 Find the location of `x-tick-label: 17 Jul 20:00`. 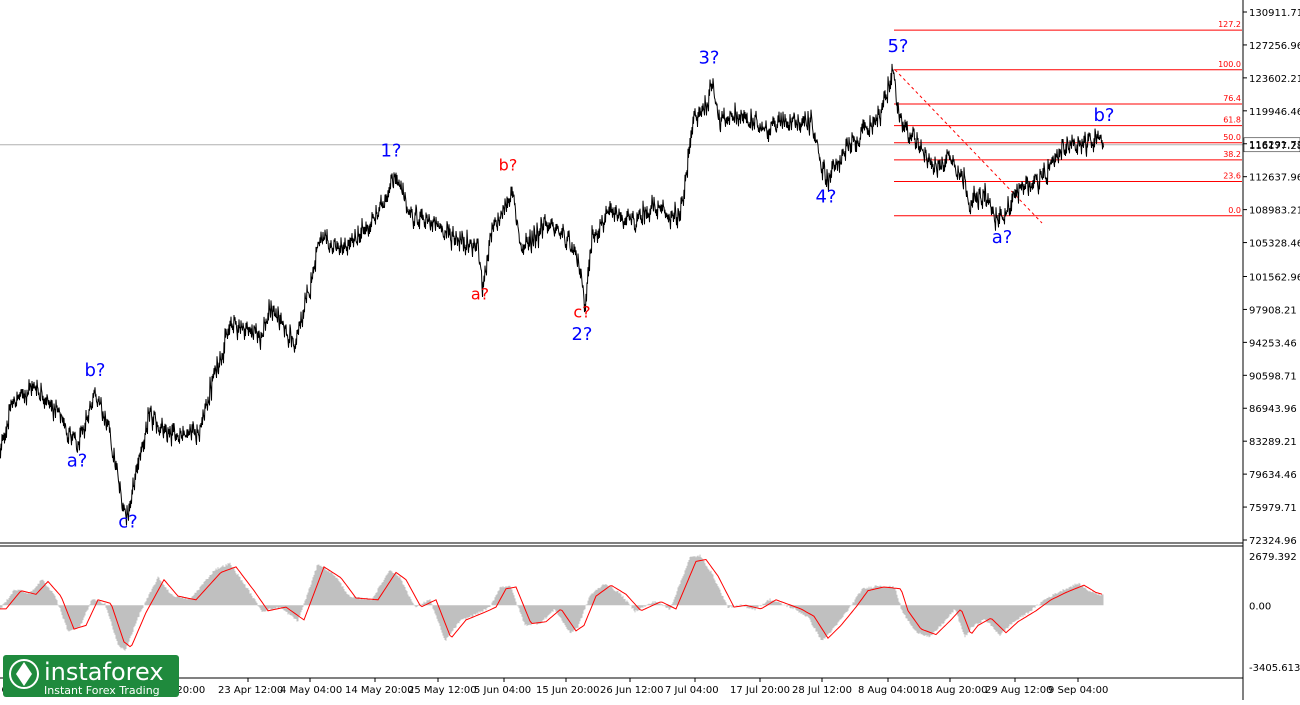

x-tick-label: 17 Jul 20:00 is located at coordinates (760, 690).